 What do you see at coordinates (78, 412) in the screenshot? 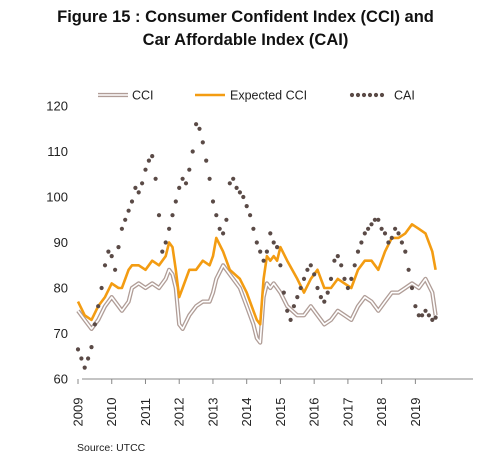
I see `x-tick-label: 2009` at bounding box center [78, 412].